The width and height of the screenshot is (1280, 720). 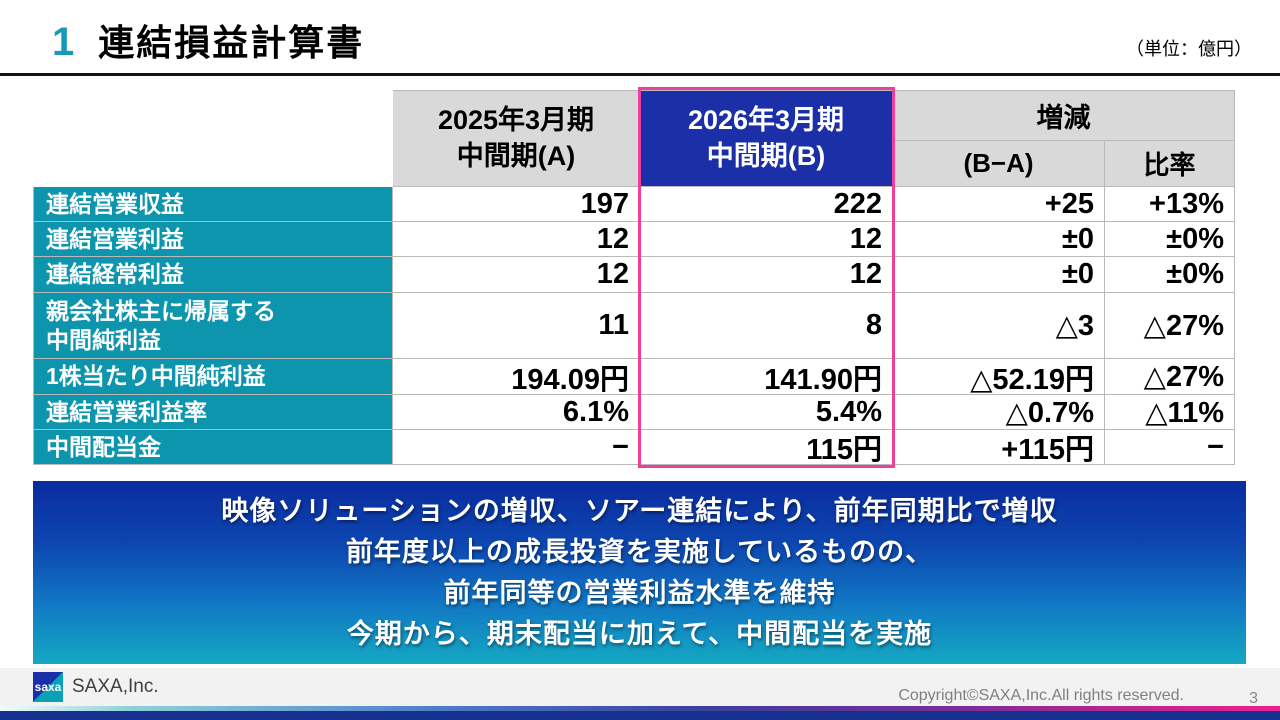 I want to click on summary-line-4: 今期から、期末配当に加えて、中間配当を実施, so click(x=639, y=633).